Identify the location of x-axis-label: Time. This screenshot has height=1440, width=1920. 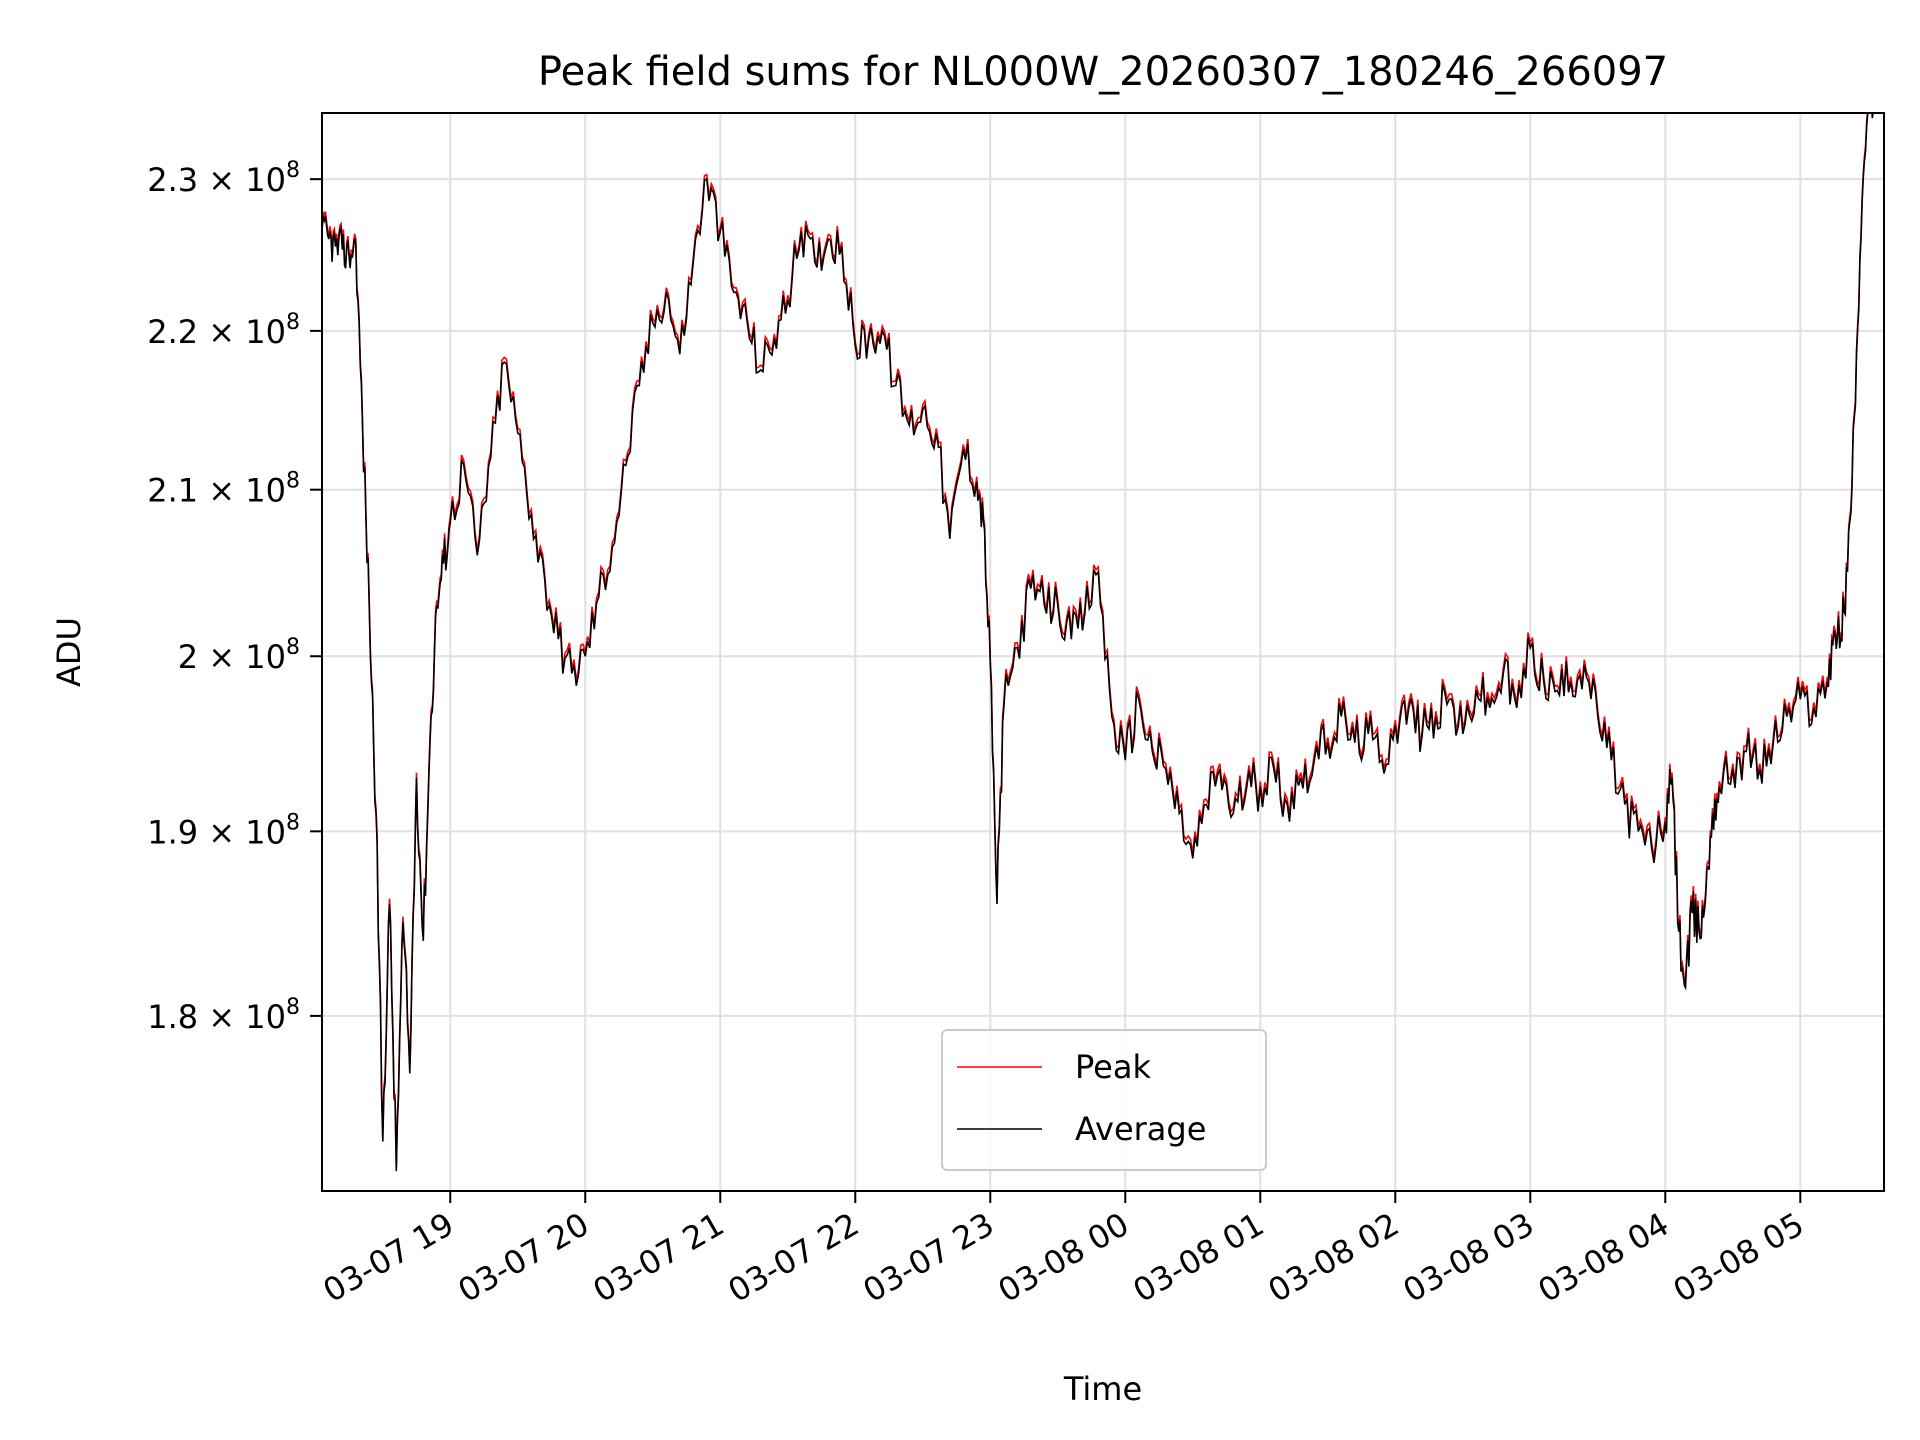
(1102, 1389).